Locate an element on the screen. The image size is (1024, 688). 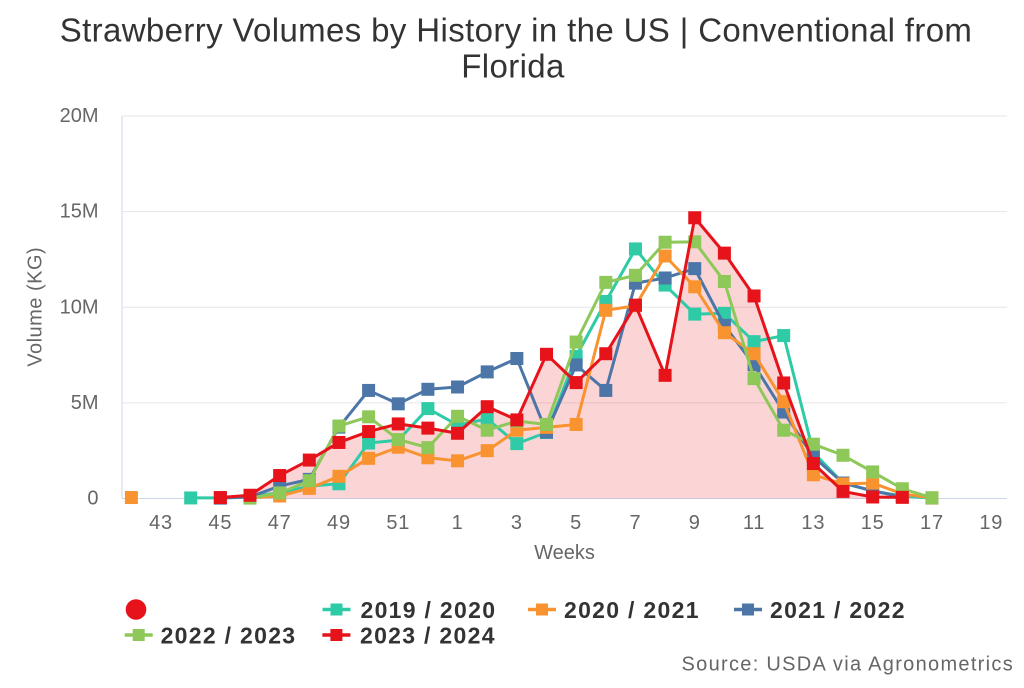
svg-text: 47 is located at coordinates (280, 523).